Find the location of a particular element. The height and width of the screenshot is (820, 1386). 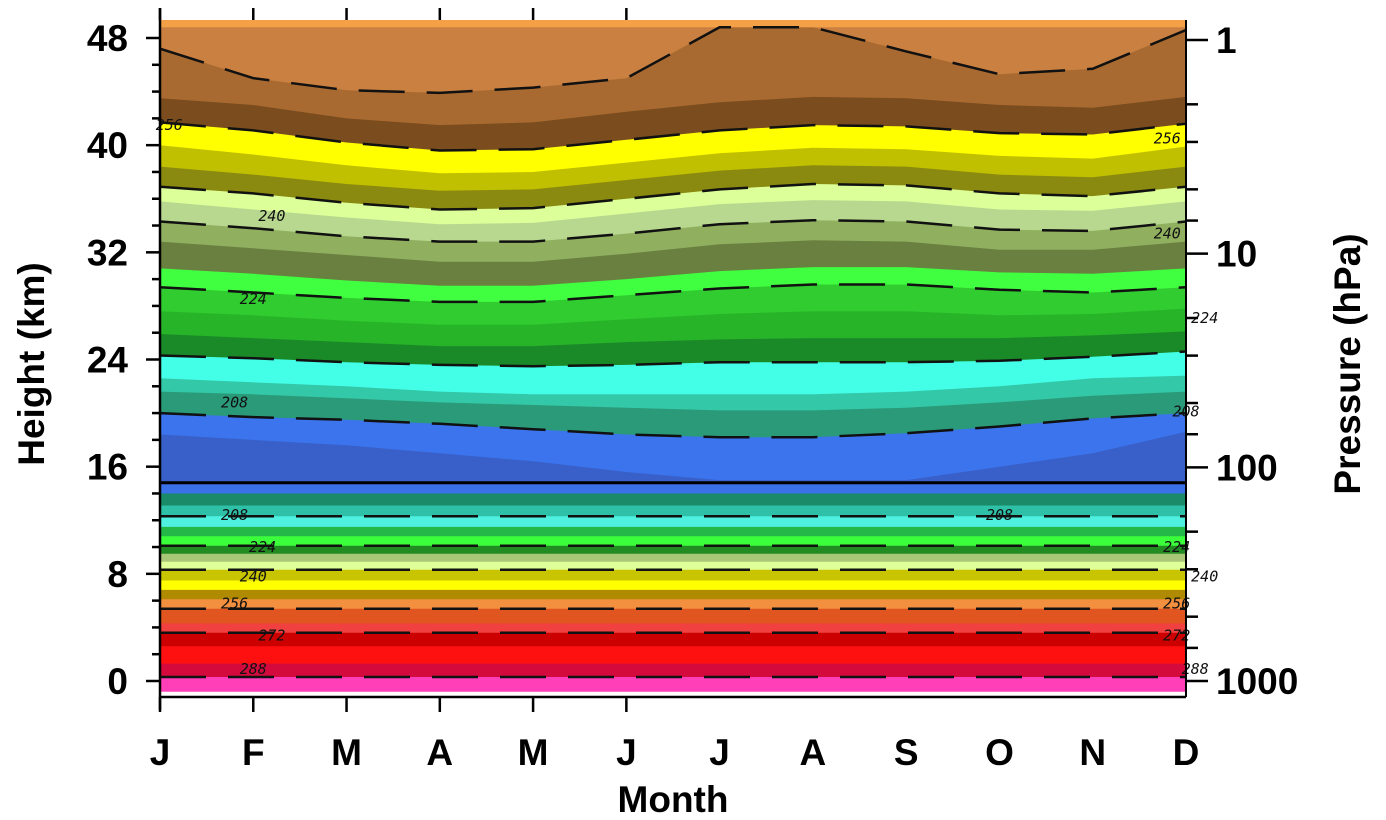

y-tick-label: 8 is located at coordinates (117, 574).